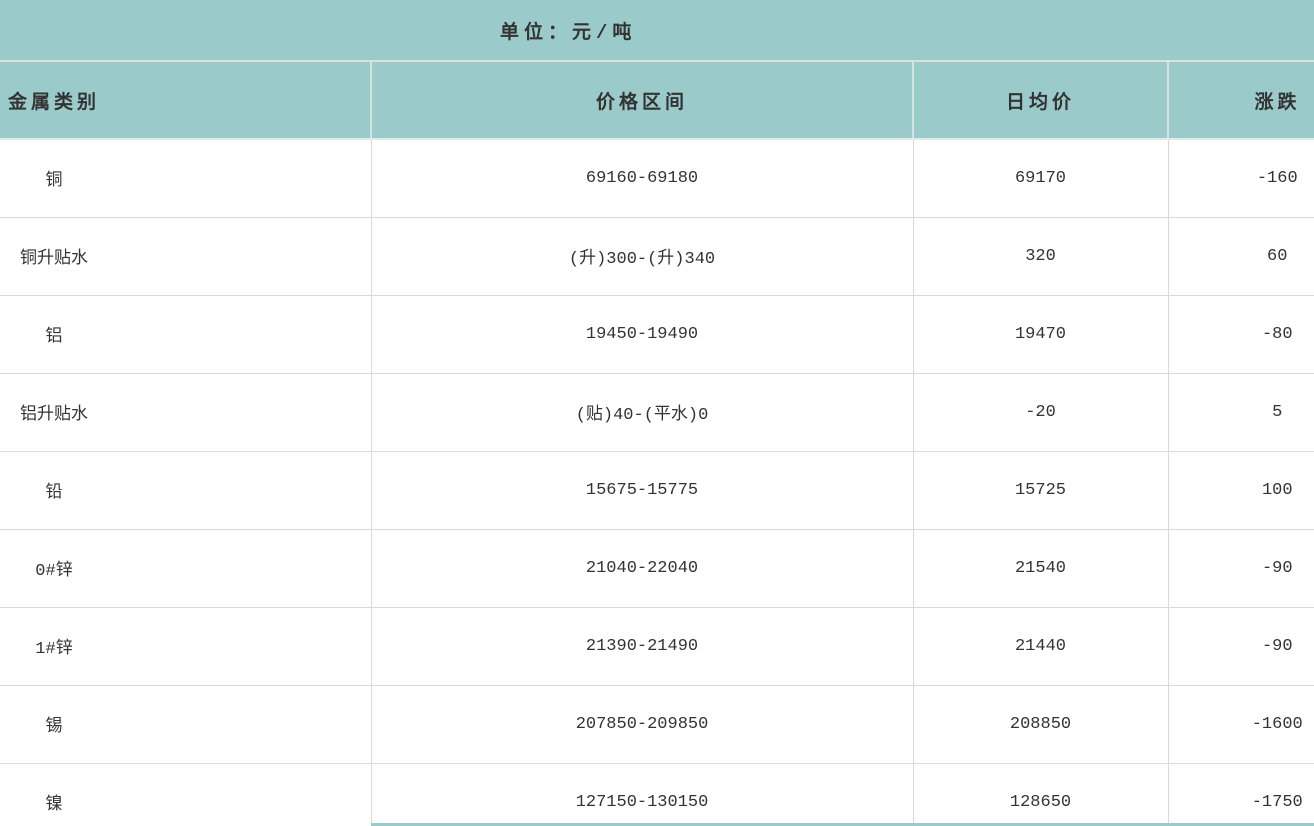 The height and width of the screenshot is (826, 1314). What do you see at coordinates (641, 333) in the screenshot?
I see `cell-price-range: 19450-19490` at bounding box center [641, 333].